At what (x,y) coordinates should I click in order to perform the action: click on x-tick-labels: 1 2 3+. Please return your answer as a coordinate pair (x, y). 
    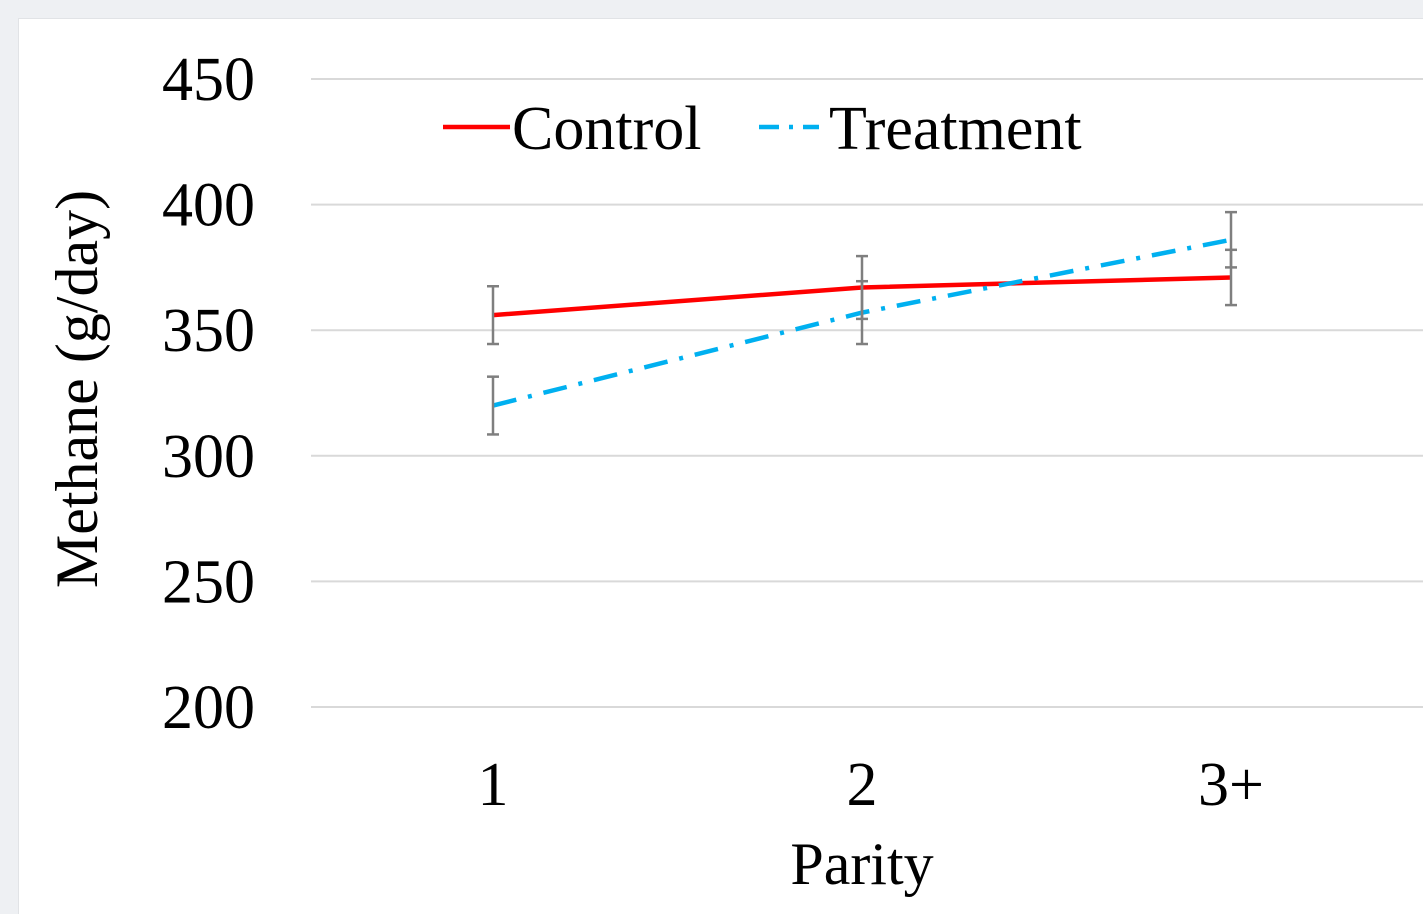
    Looking at the image, I should click on (871, 785).